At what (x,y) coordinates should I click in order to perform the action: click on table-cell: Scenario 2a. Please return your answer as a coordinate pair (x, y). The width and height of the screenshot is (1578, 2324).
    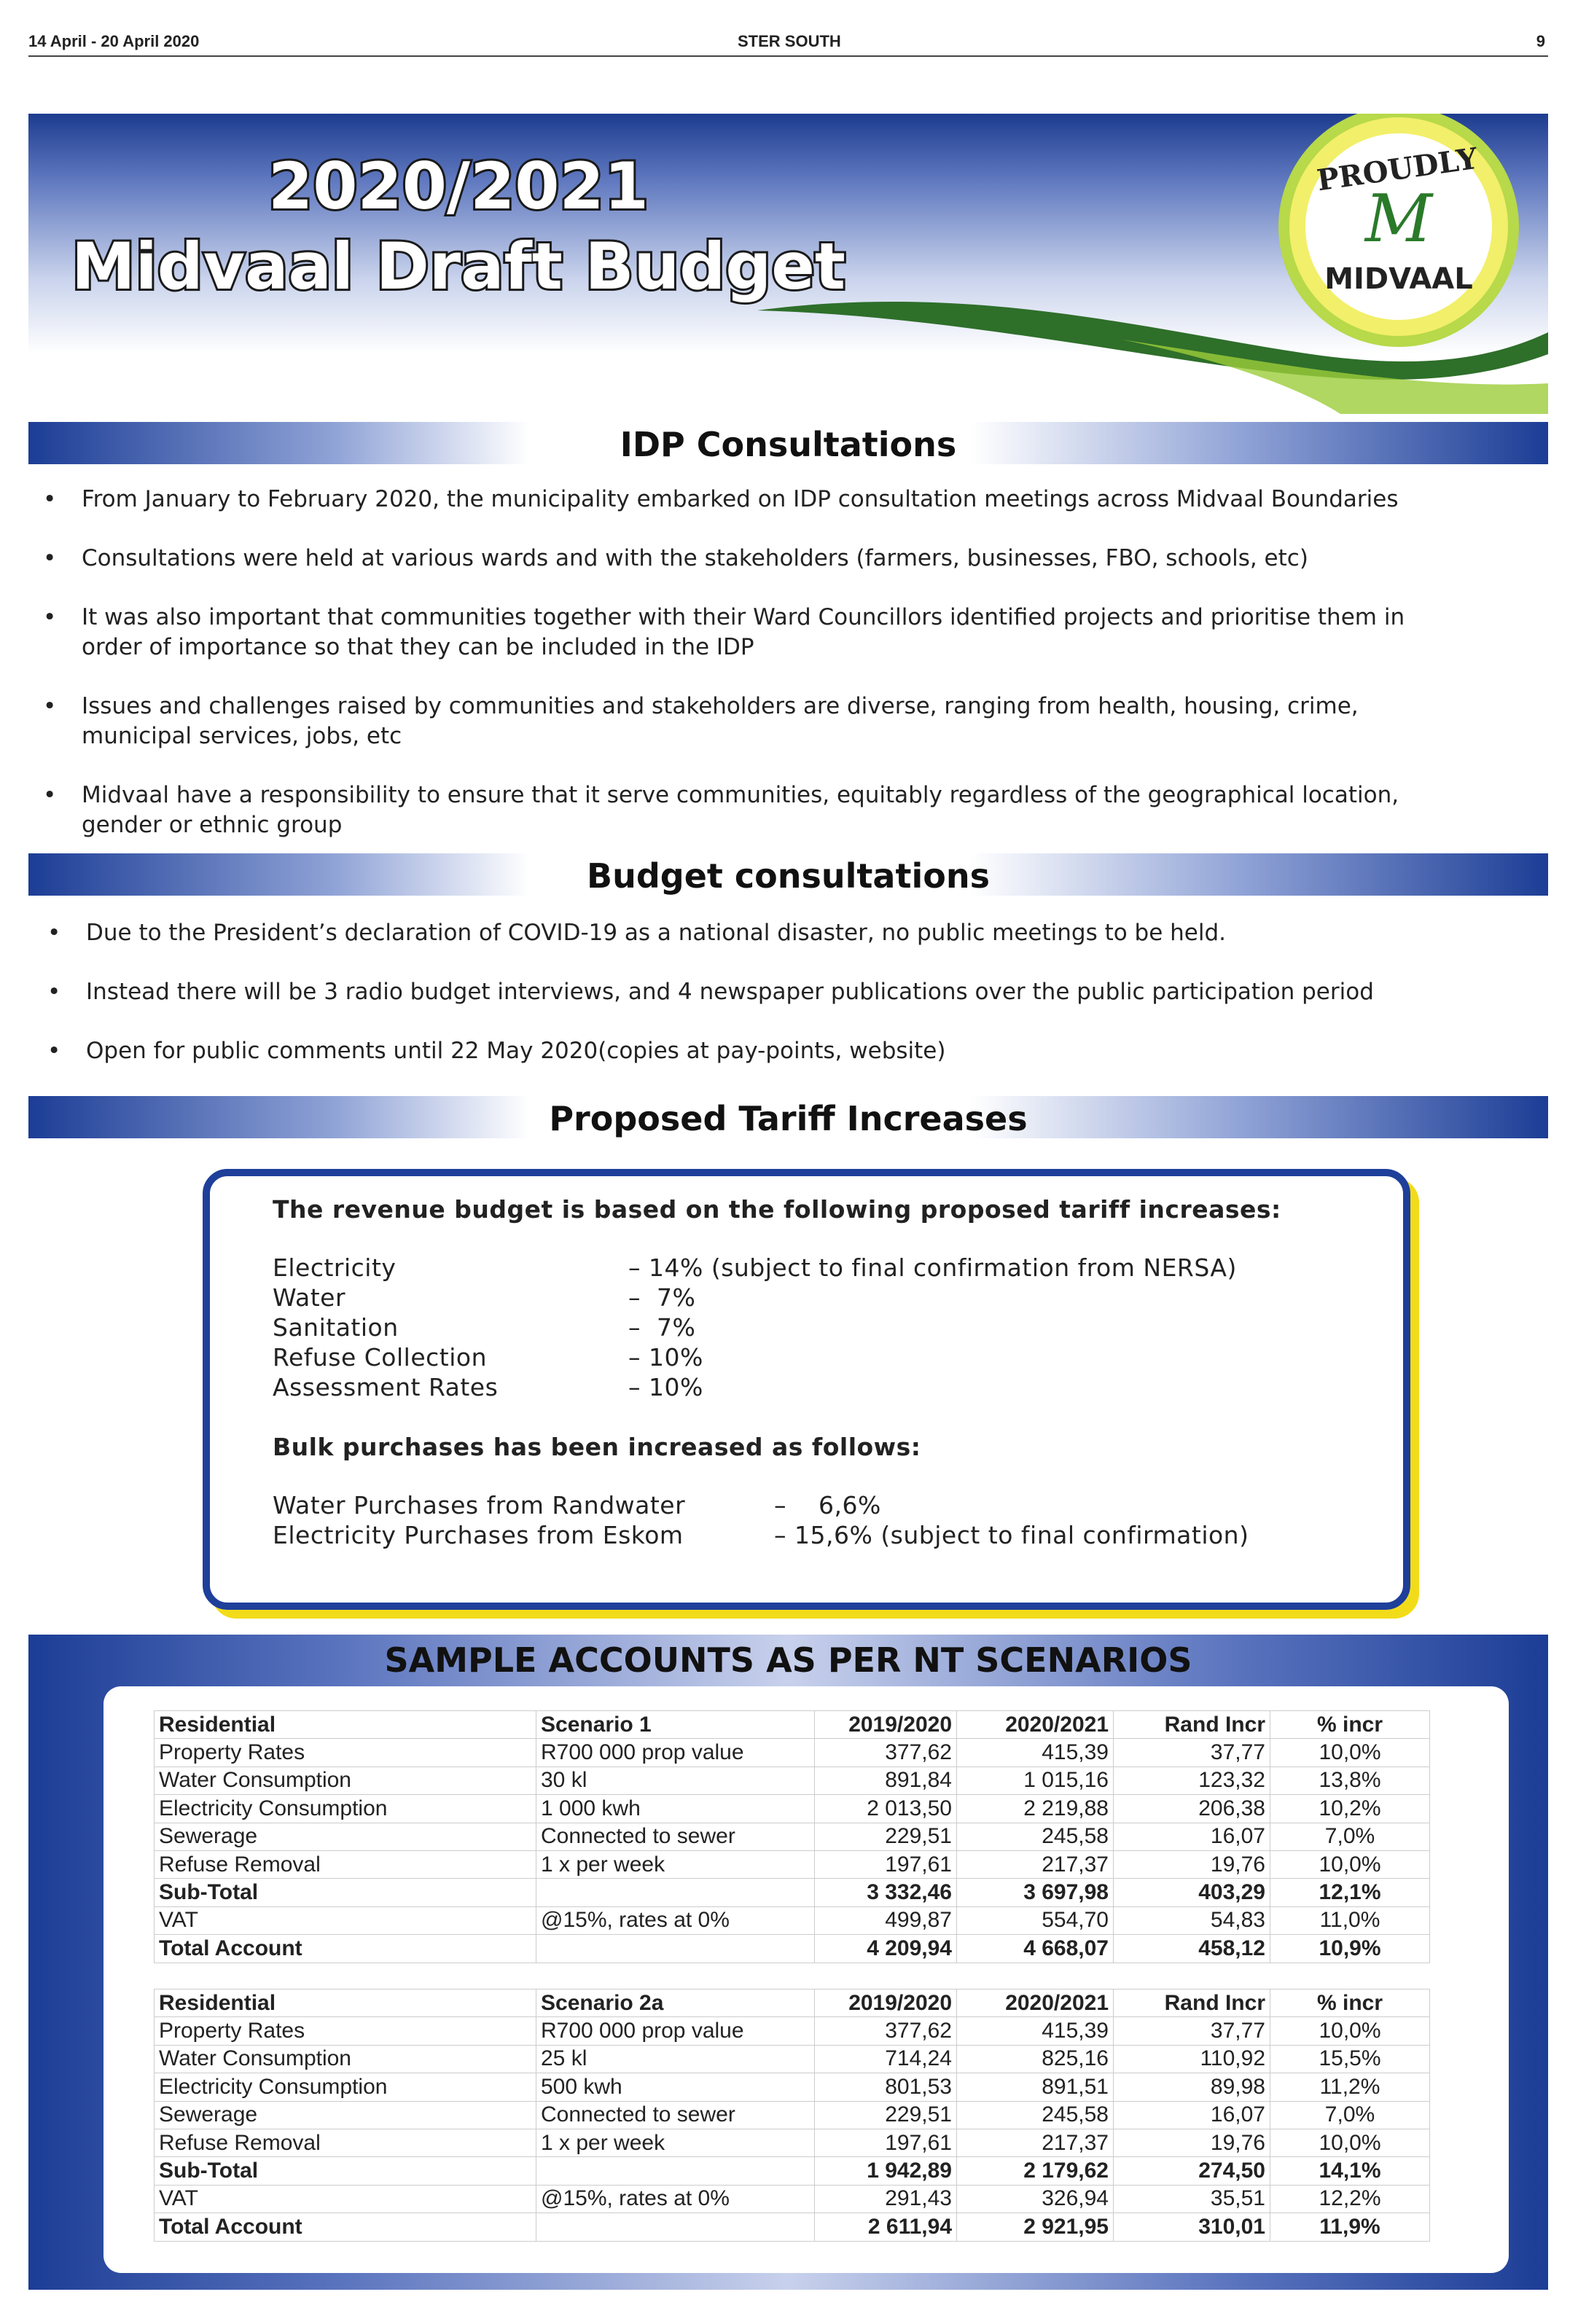
    Looking at the image, I should click on (676, 2003).